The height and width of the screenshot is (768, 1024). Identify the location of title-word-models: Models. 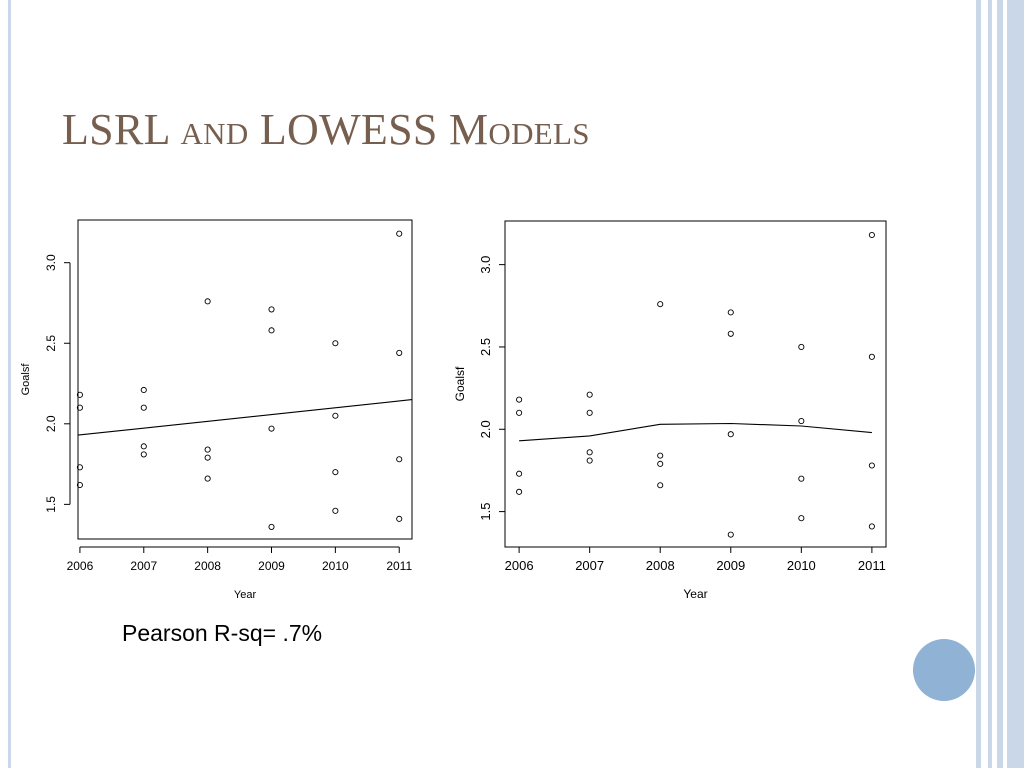
(519, 129).